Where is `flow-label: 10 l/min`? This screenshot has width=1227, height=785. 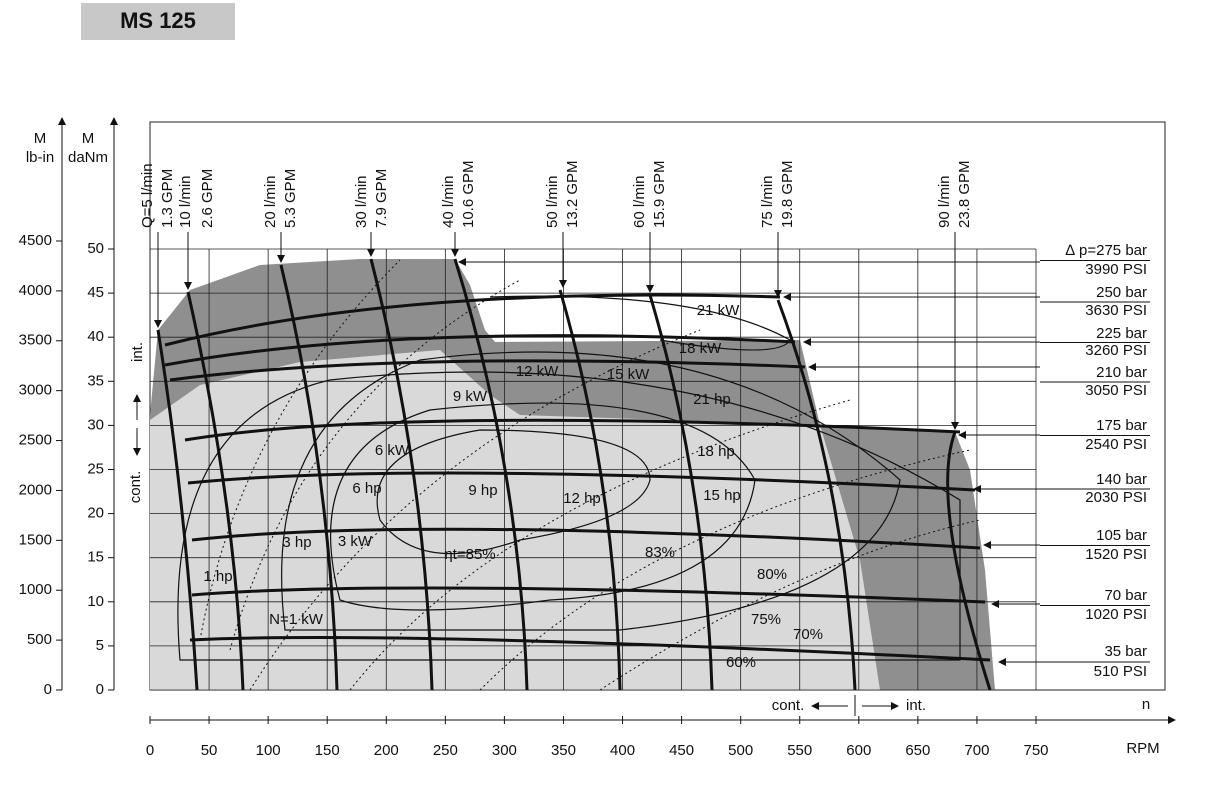 flow-label: 10 l/min is located at coordinates (185, 201).